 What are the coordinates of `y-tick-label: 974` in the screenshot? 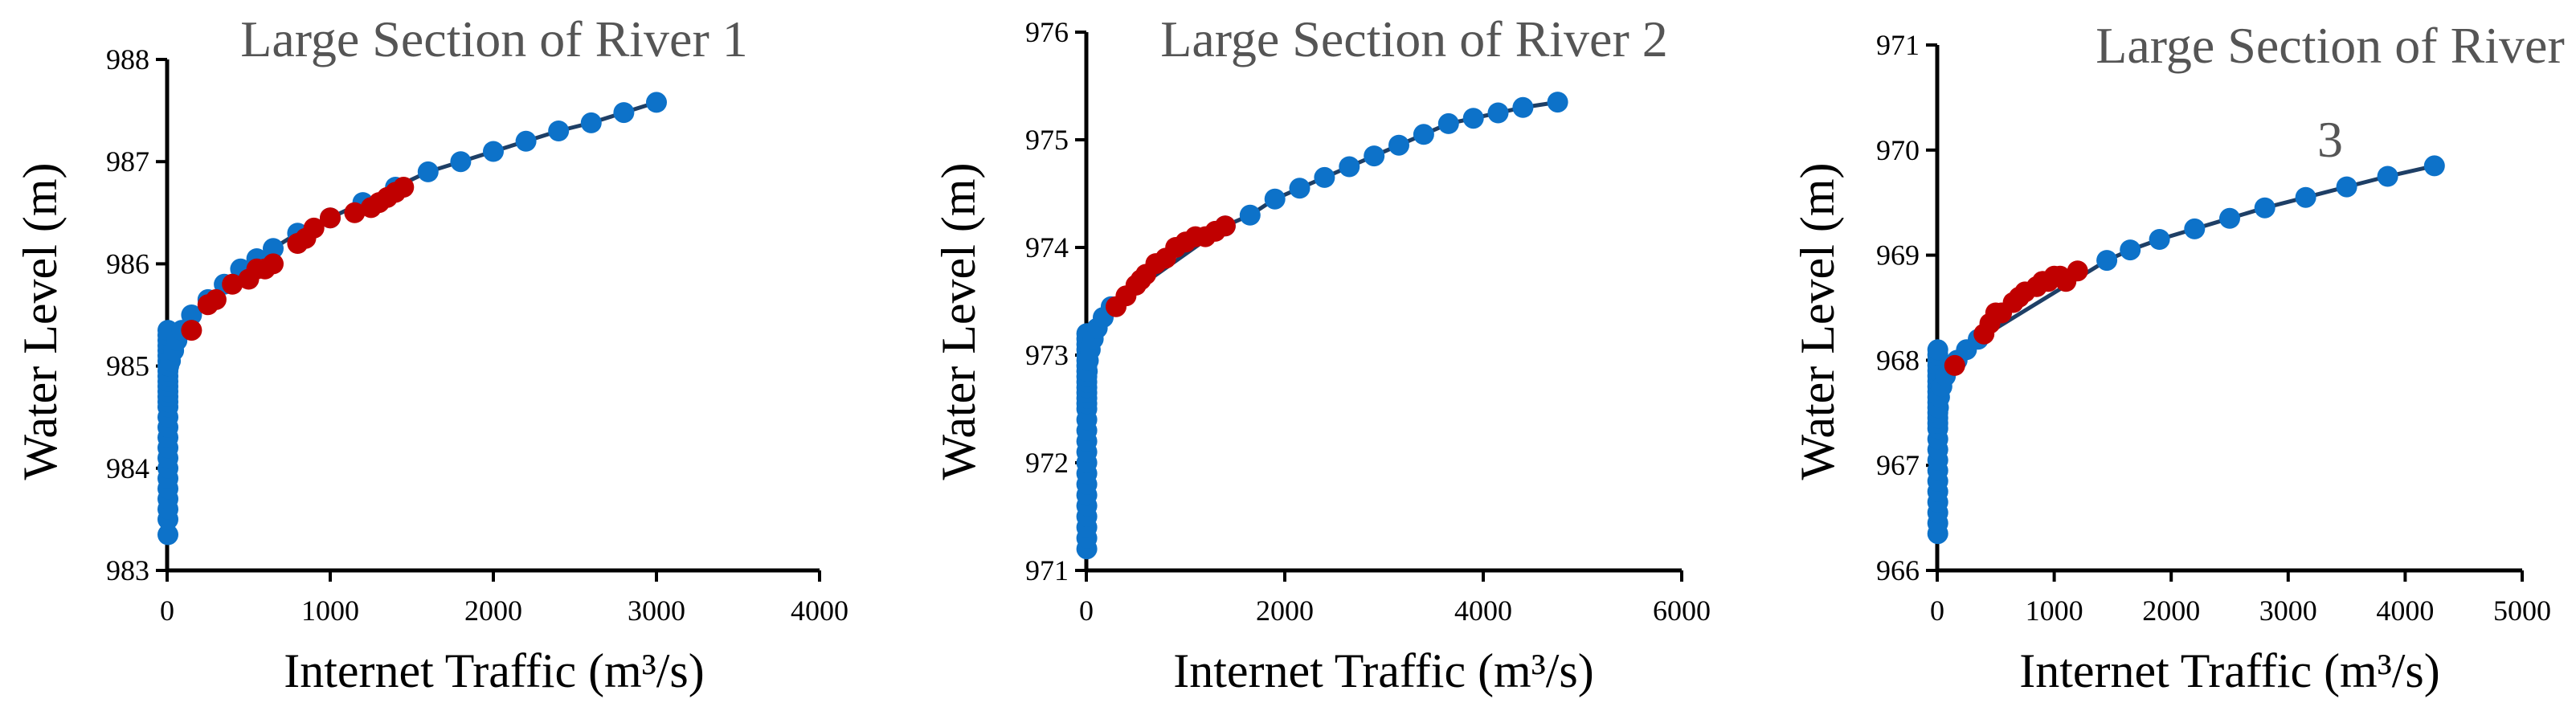 It's located at (1047, 247).